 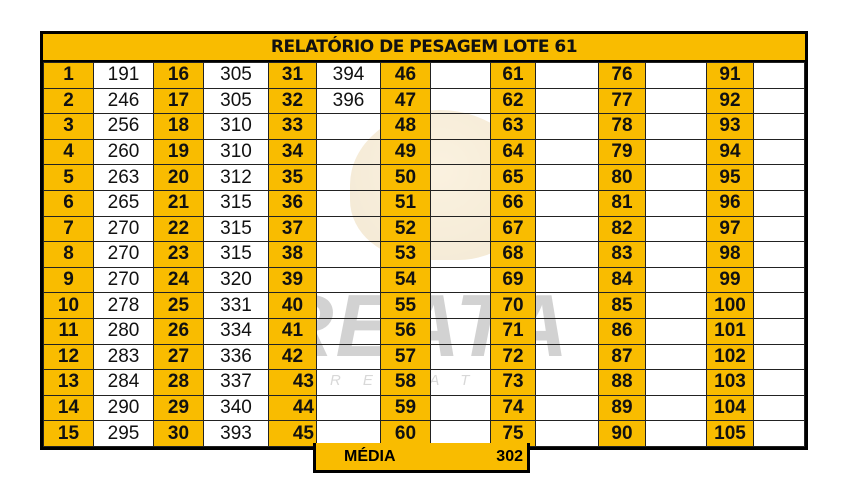 What do you see at coordinates (123, 101) in the screenshot?
I see `weight-cell: 246` at bounding box center [123, 101].